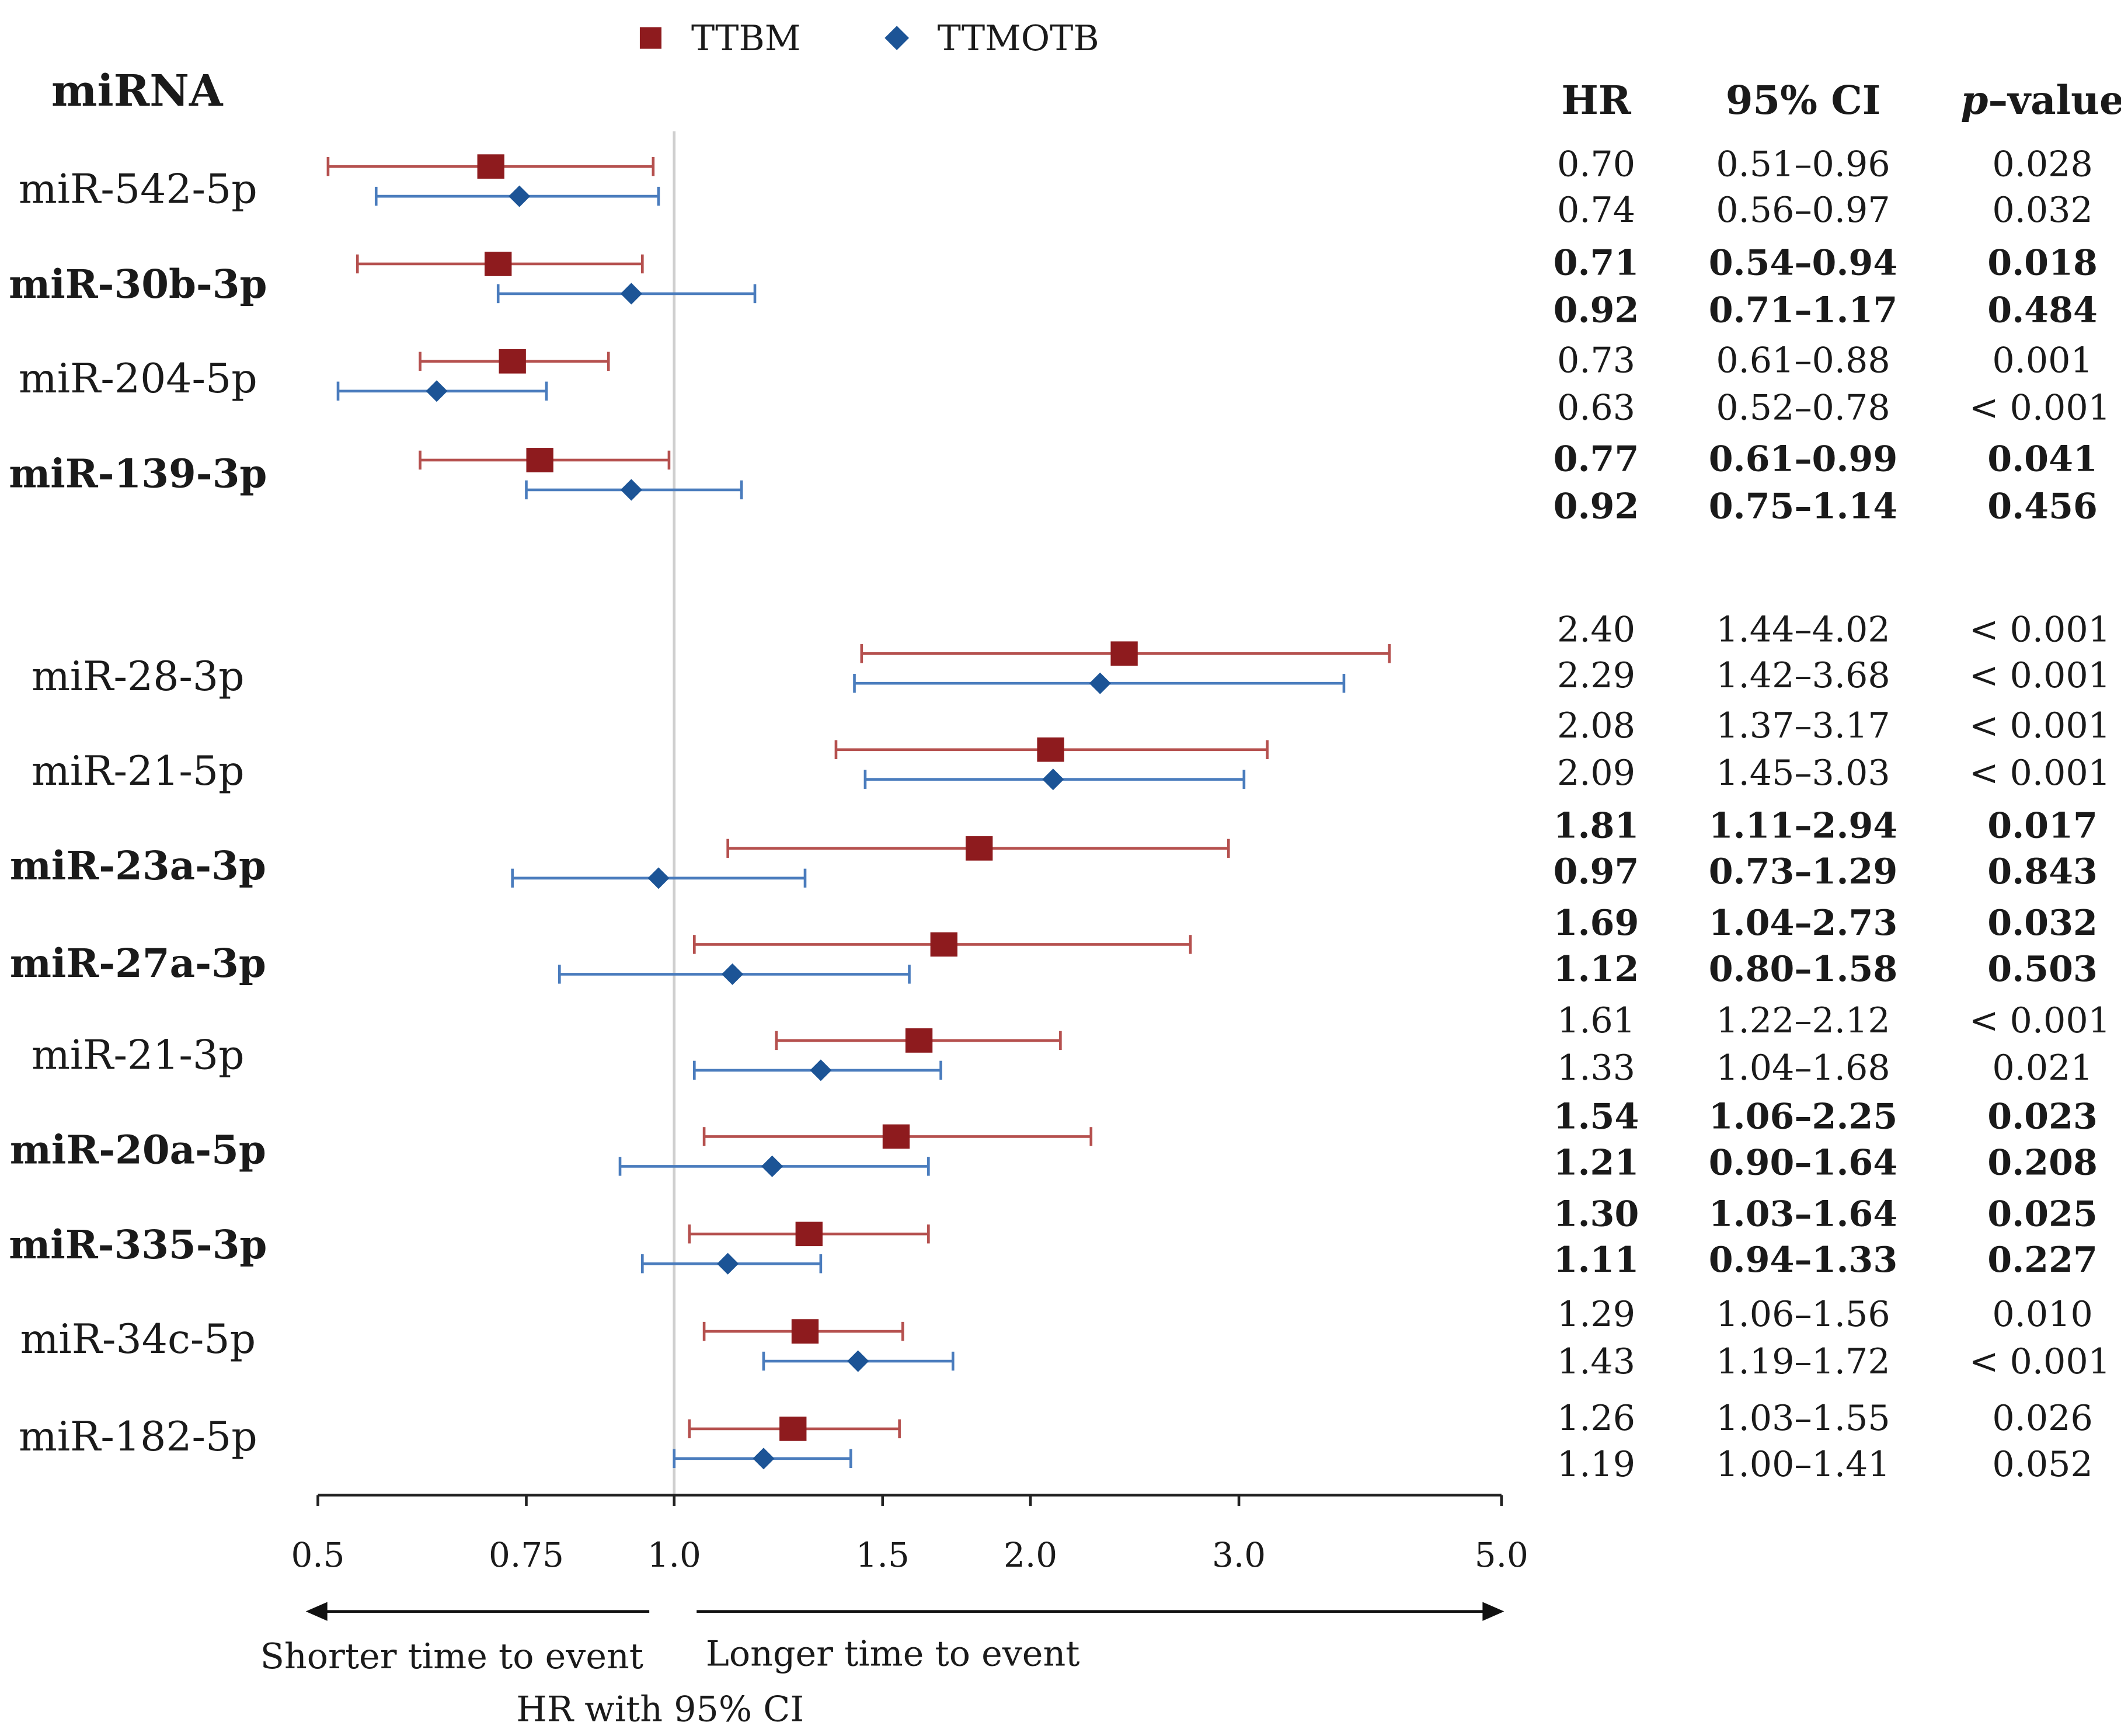 The width and height of the screenshot is (2121, 1736). I want to click on ci-value: 1.19–1.72, so click(1803, 1361).